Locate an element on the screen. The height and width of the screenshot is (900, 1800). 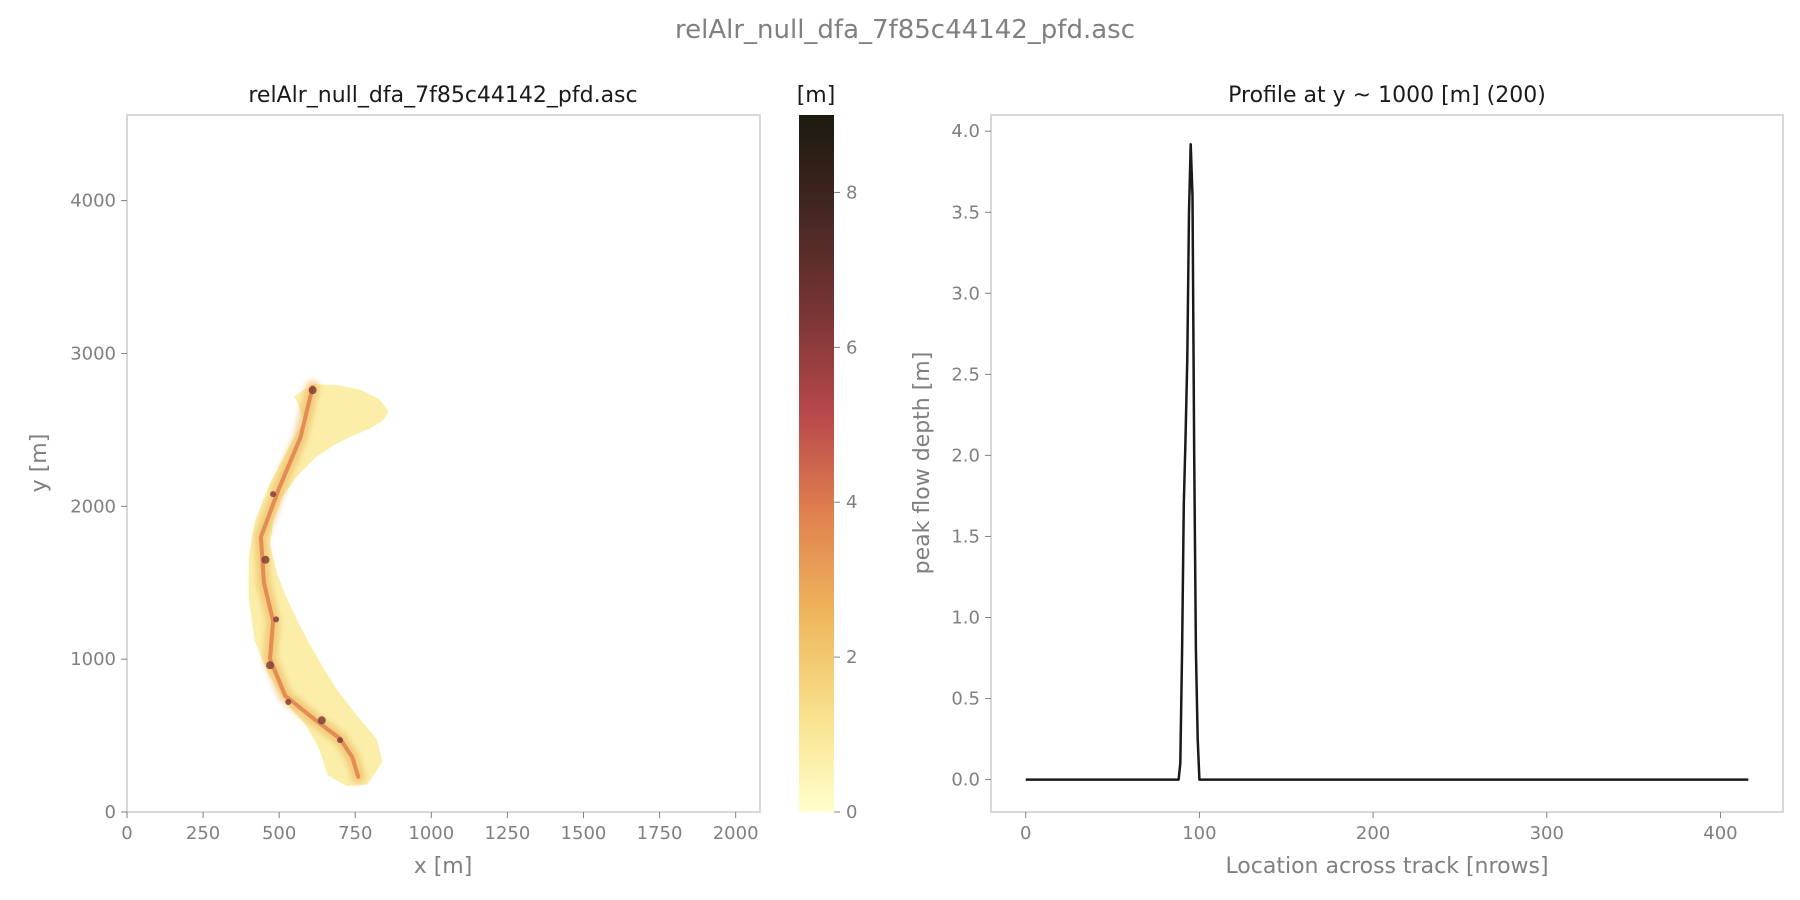
map-x-axis-label: x [m] is located at coordinates (443, 866).